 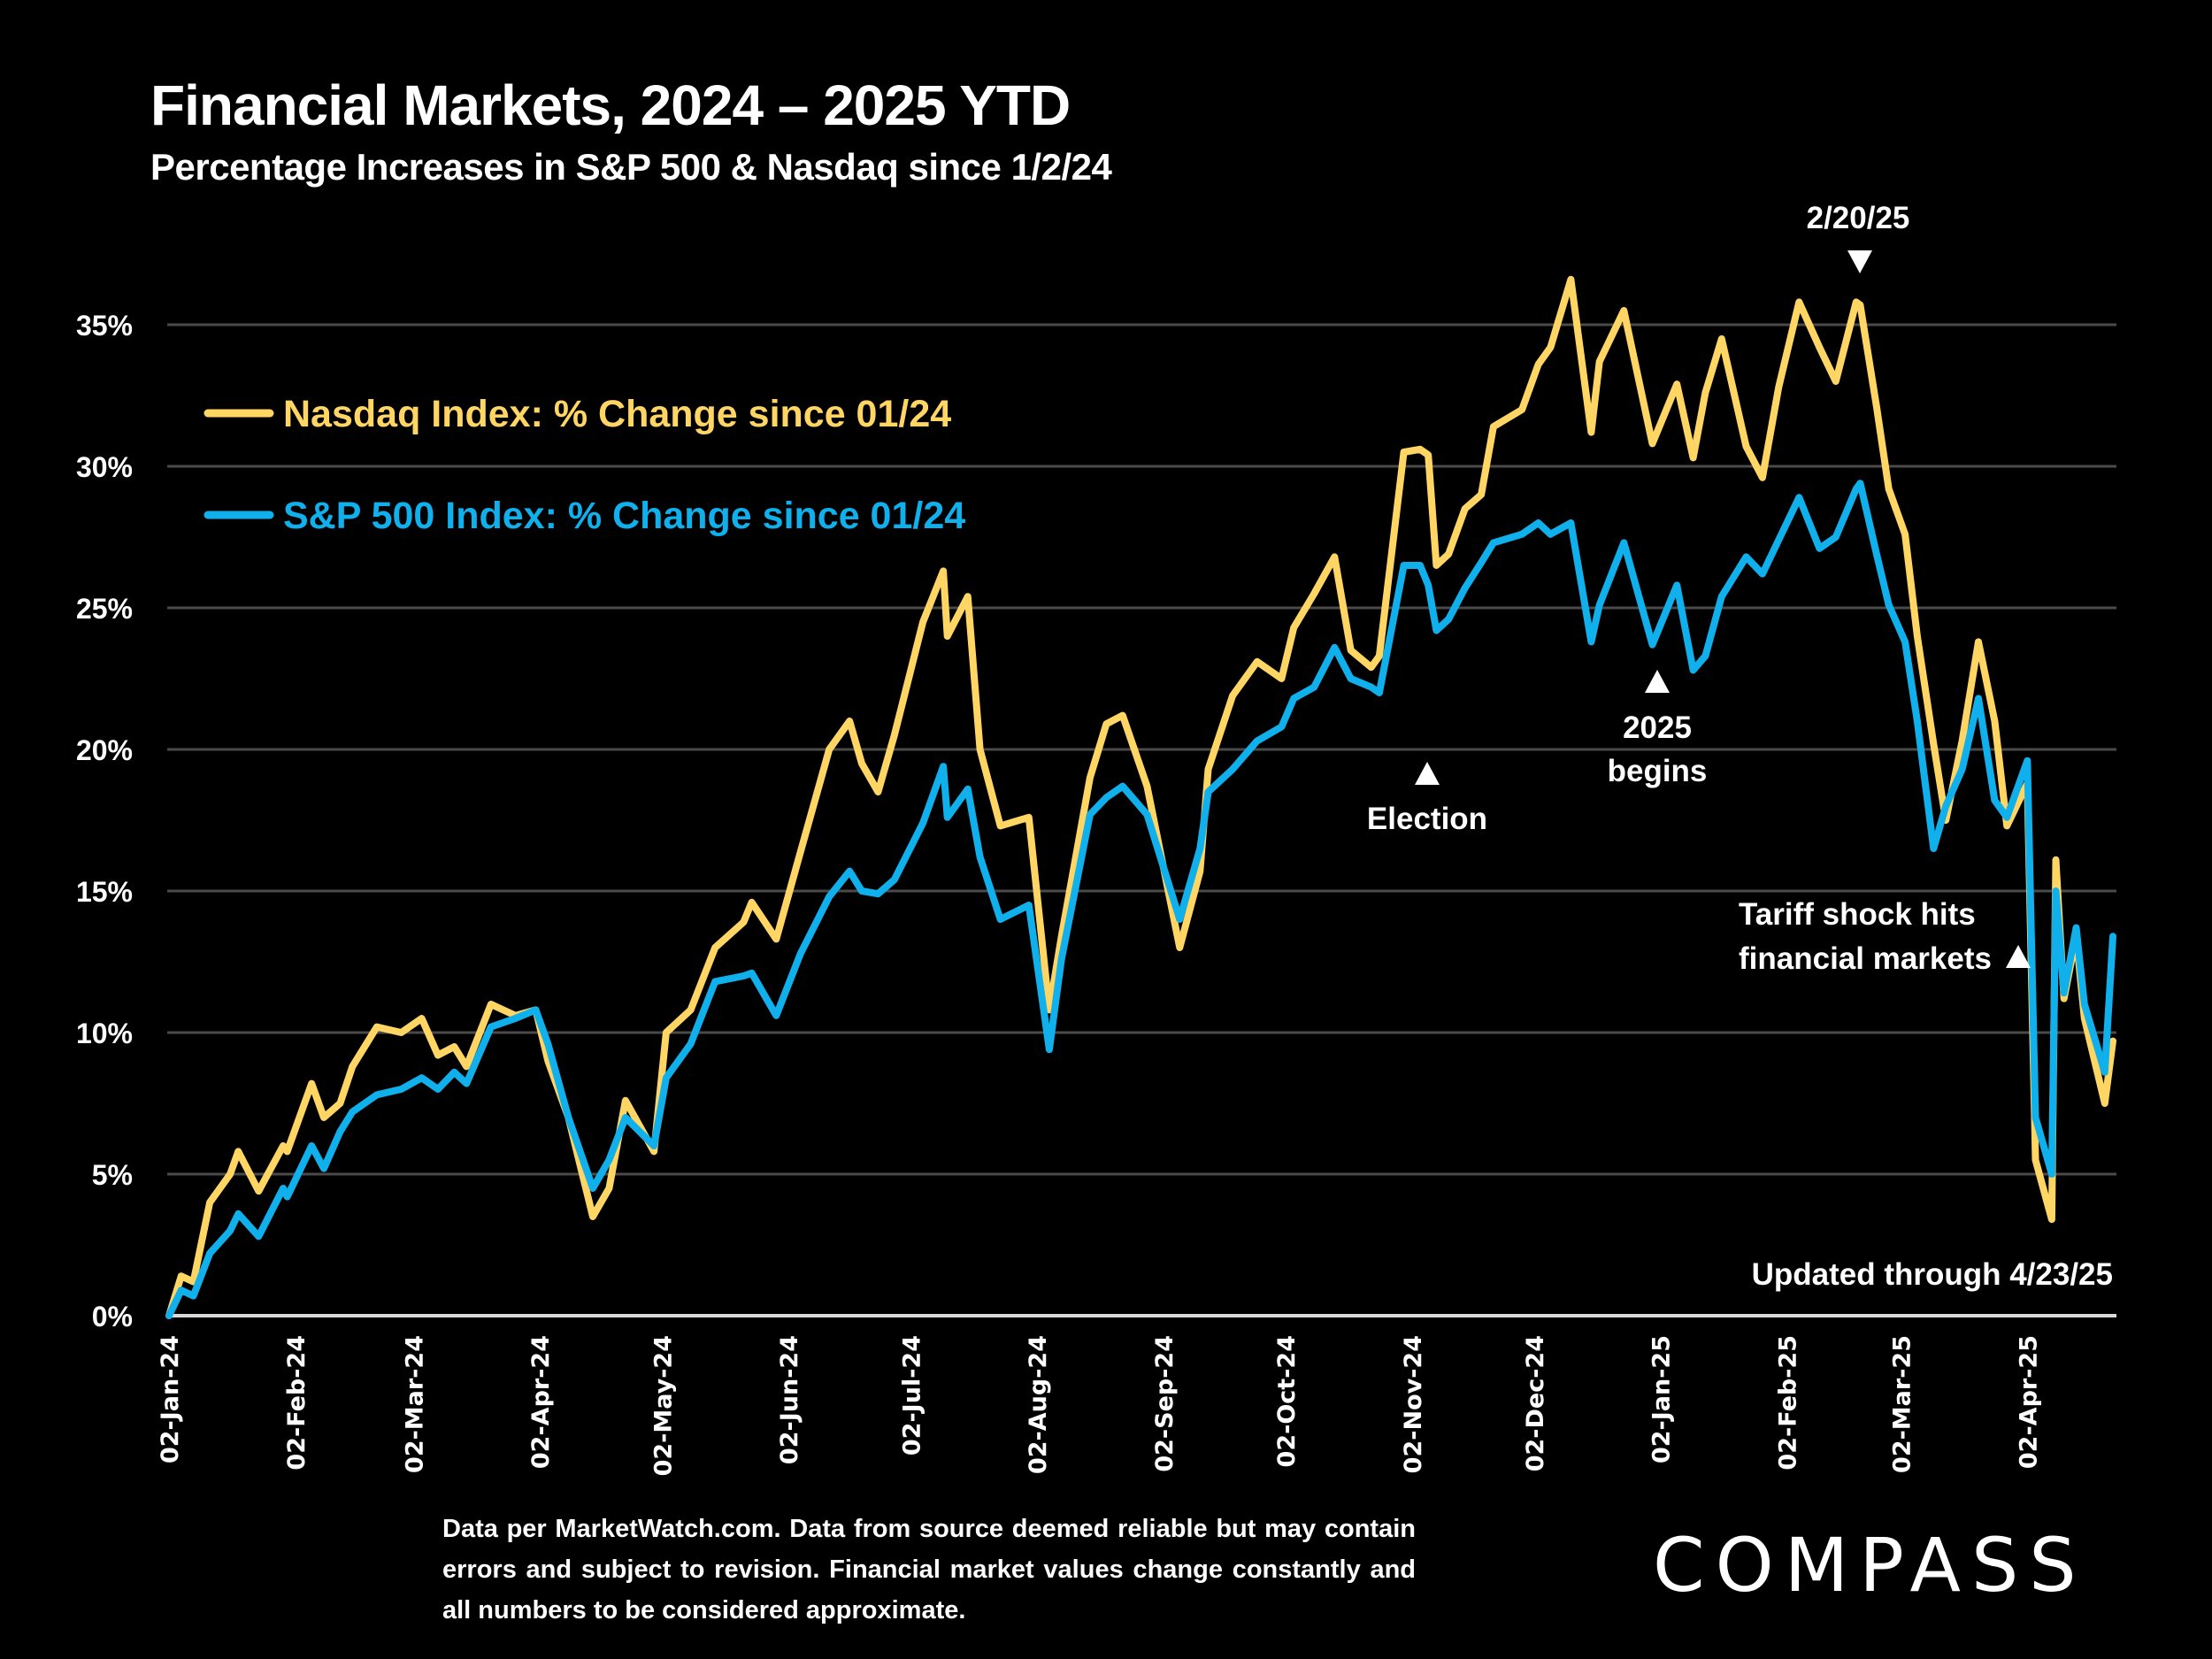 What do you see at coordinates (1287, 1401) in the screenshot?
I see `x-tick-label: 02-Oct-24` at bounding box center [1287, 1401].